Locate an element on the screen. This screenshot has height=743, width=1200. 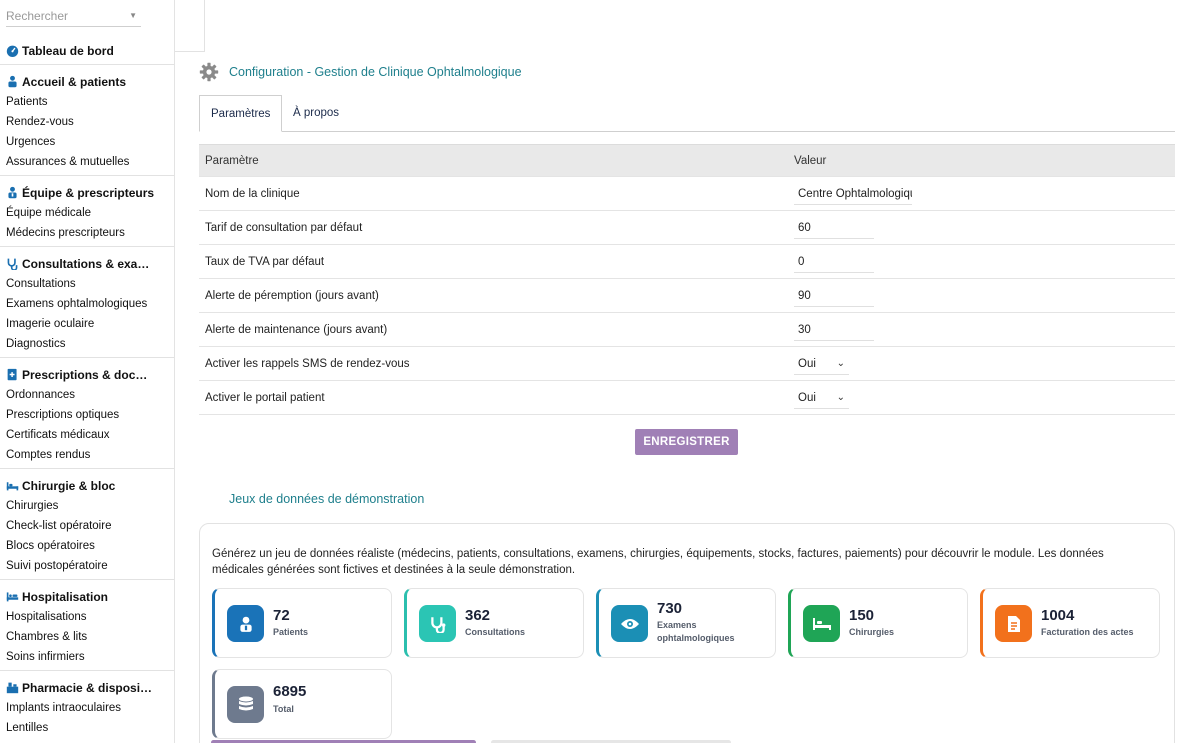
param-label: Taux de TVA par défaut is located at coordinates (265, 261).